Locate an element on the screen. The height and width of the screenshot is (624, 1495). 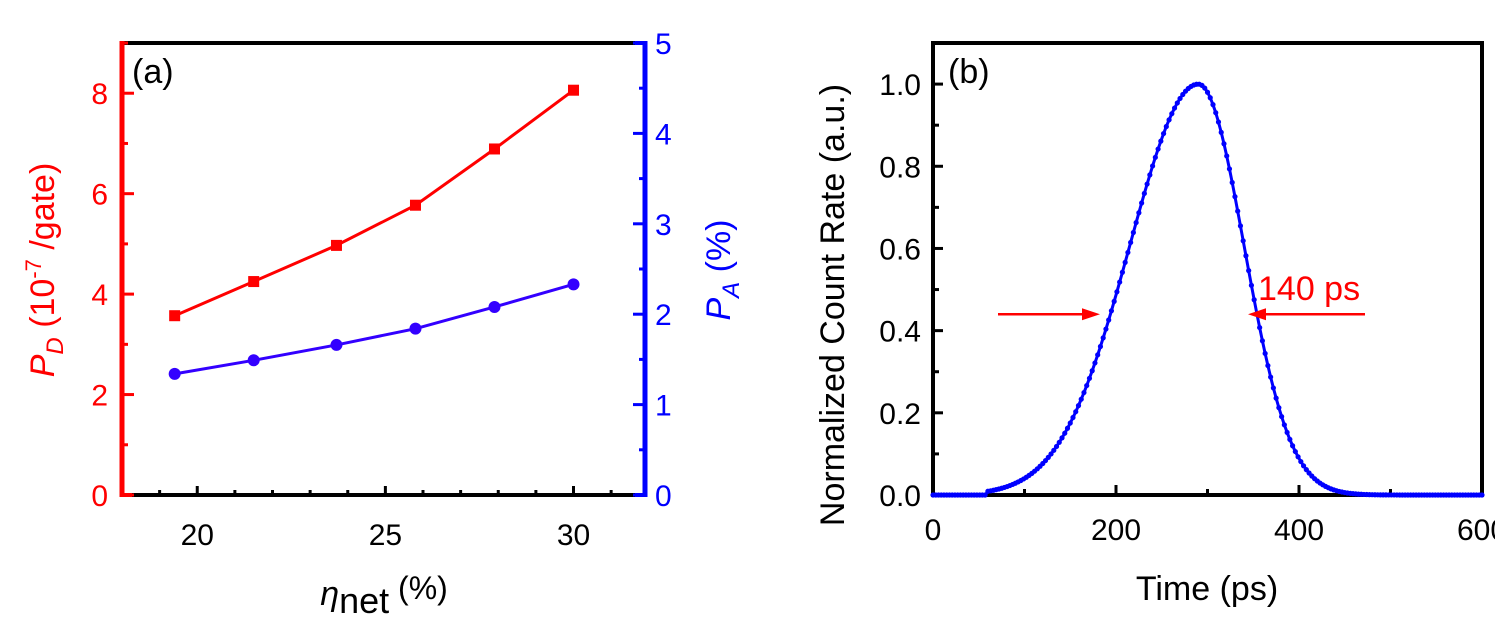
left-y-tick-label: 2 is located at coordinates (99, 396).